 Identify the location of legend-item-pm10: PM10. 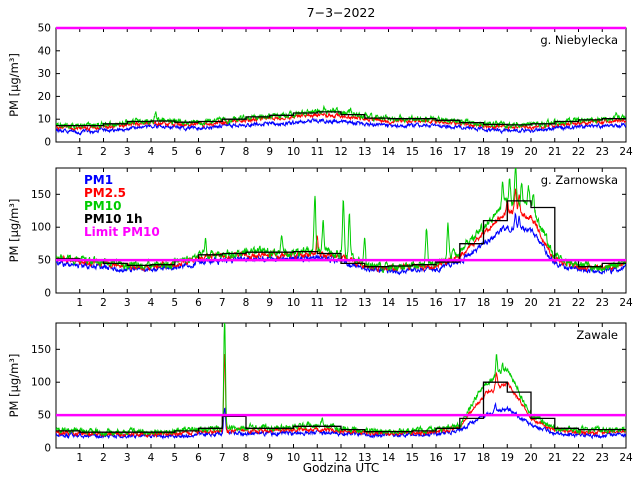
(102, 206).